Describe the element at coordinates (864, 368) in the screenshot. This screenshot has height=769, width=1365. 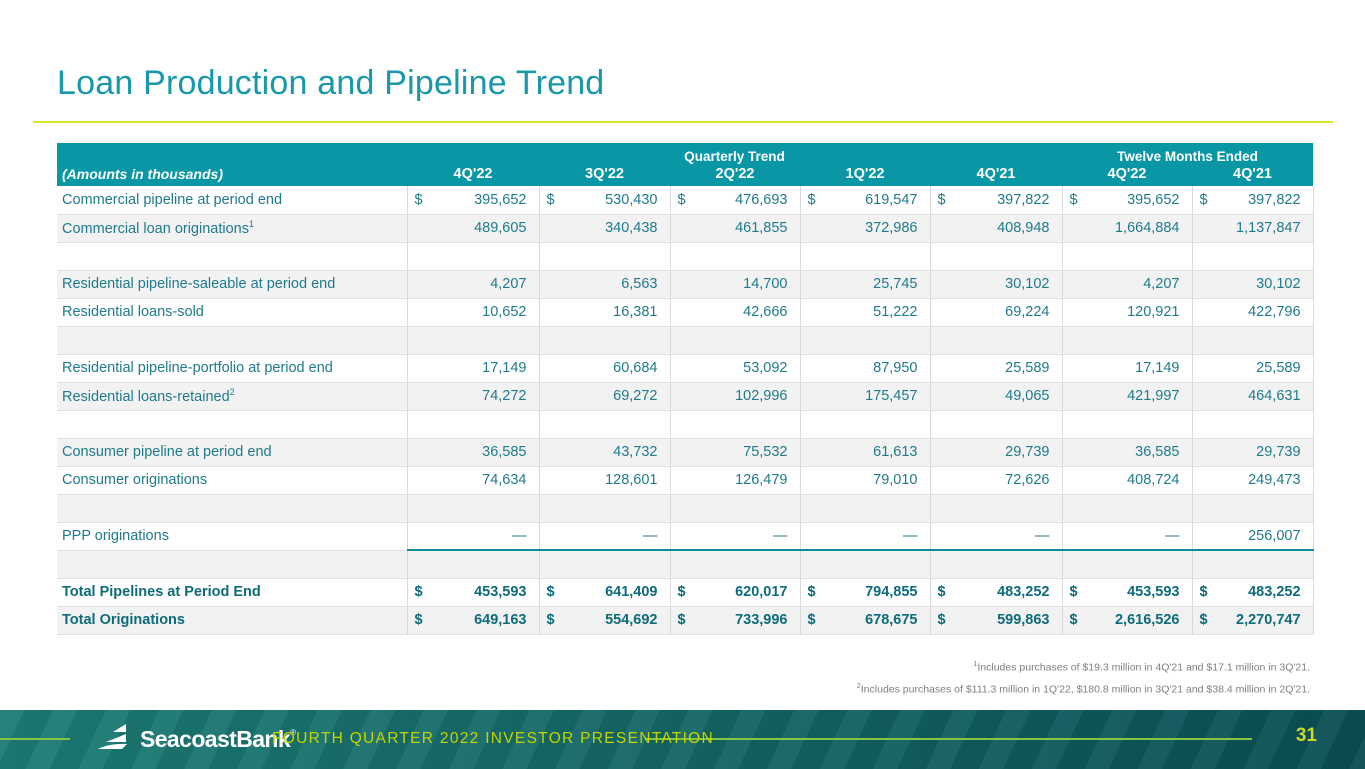
I see `value-cell: 87,950` at that location.